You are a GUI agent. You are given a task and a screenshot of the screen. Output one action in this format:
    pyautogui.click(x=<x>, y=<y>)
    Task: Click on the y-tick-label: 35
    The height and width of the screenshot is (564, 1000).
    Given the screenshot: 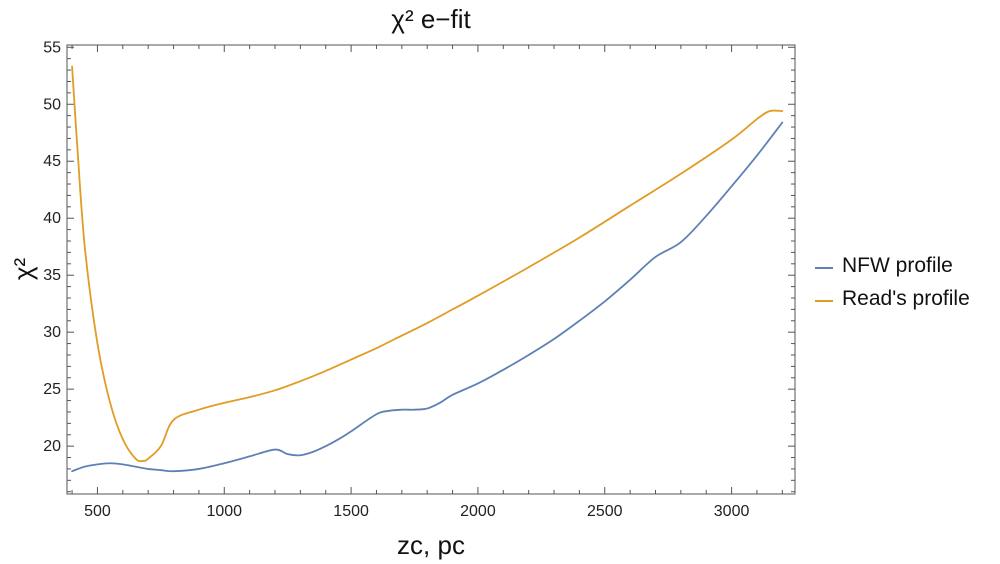 What is the action you would take?
    pyautogui.click(x=52, y=275)
    